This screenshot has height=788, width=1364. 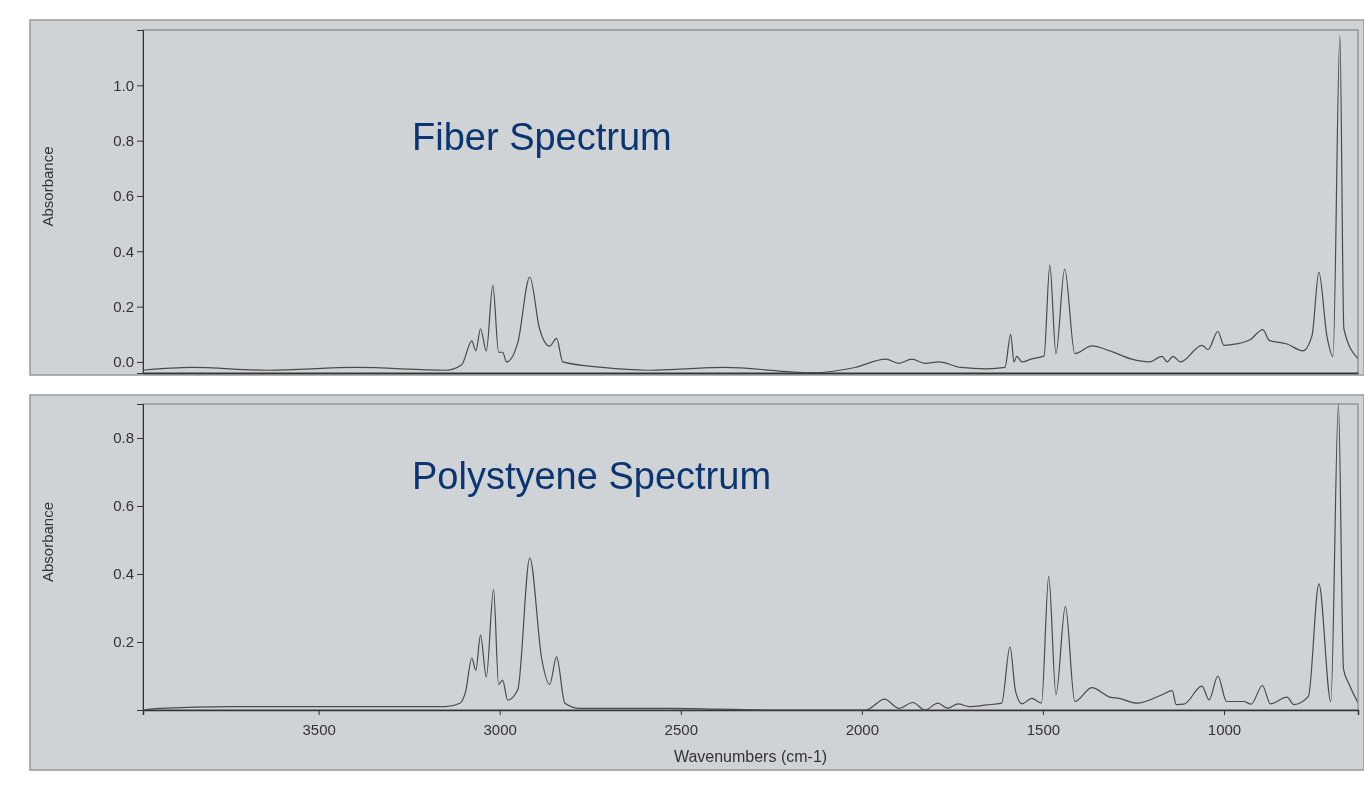 What do you see at coordinates (592, 476) in the screenshot?
I see `text: Polystyene Spectrum` at bounding box center [592, 476].